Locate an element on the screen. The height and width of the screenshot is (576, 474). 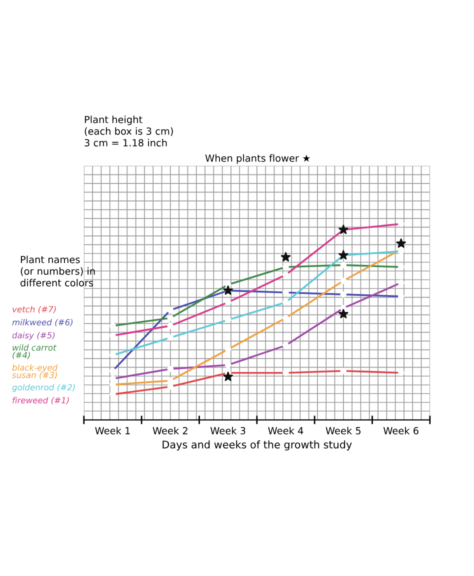
x-tick-label: Week 2 is located at coordinates (170, 430).